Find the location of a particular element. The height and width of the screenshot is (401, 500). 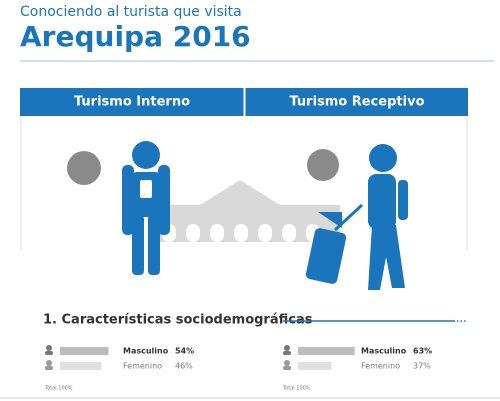

tab: Turismo Receptivo is located at coordinates (356, 102).